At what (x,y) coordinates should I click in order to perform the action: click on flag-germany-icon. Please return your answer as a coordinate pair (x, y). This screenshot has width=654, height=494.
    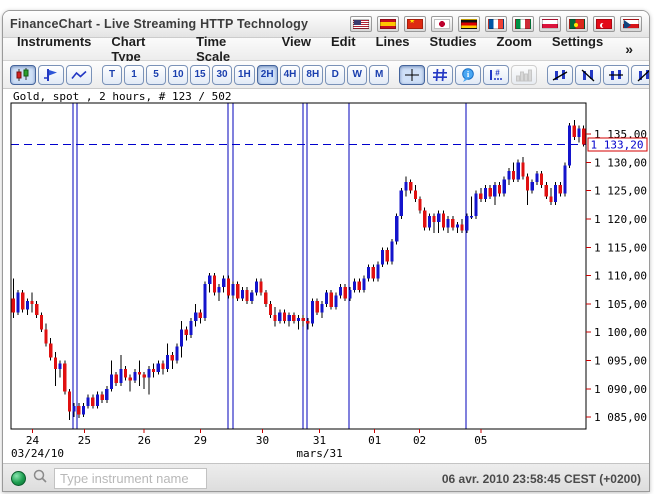
    Looking at the image, I should click on (469, 24).